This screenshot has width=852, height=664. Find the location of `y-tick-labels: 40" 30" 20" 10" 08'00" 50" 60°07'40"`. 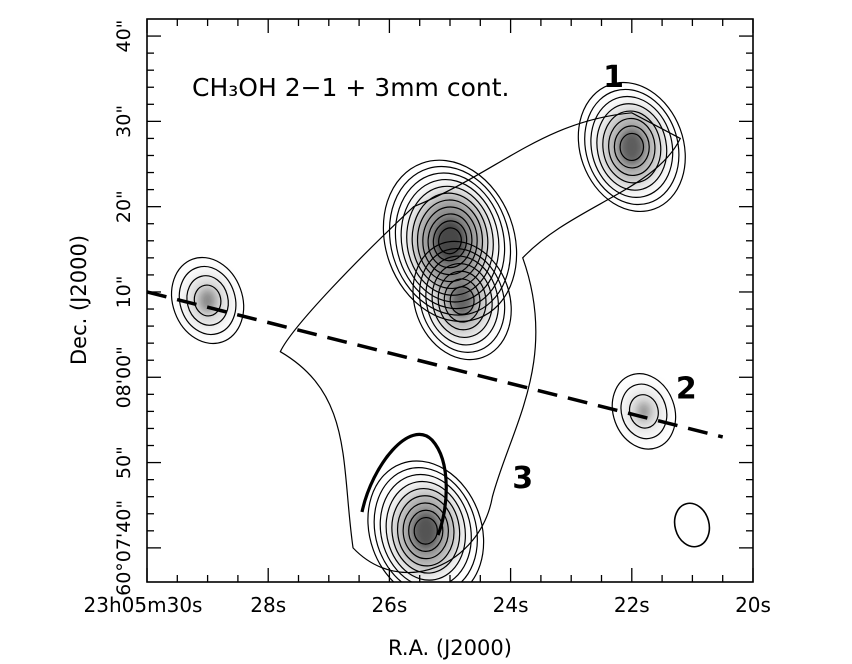

y-tick-labels: 40" 30" 20" 10" 08'00" 50" 60°07'40" is located at coordinates (124, 308).